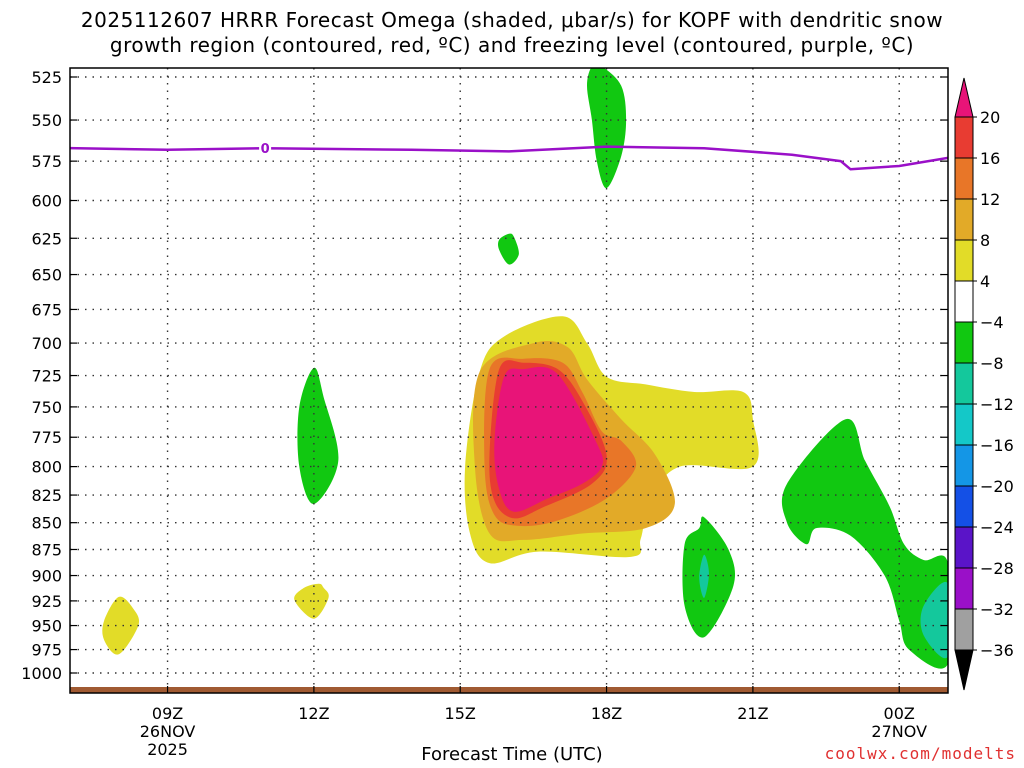  What do you see at coordinates (46, 437) in the screenshot?
I see `y-tick-label-775: 775` at bounding box center [46, 437].